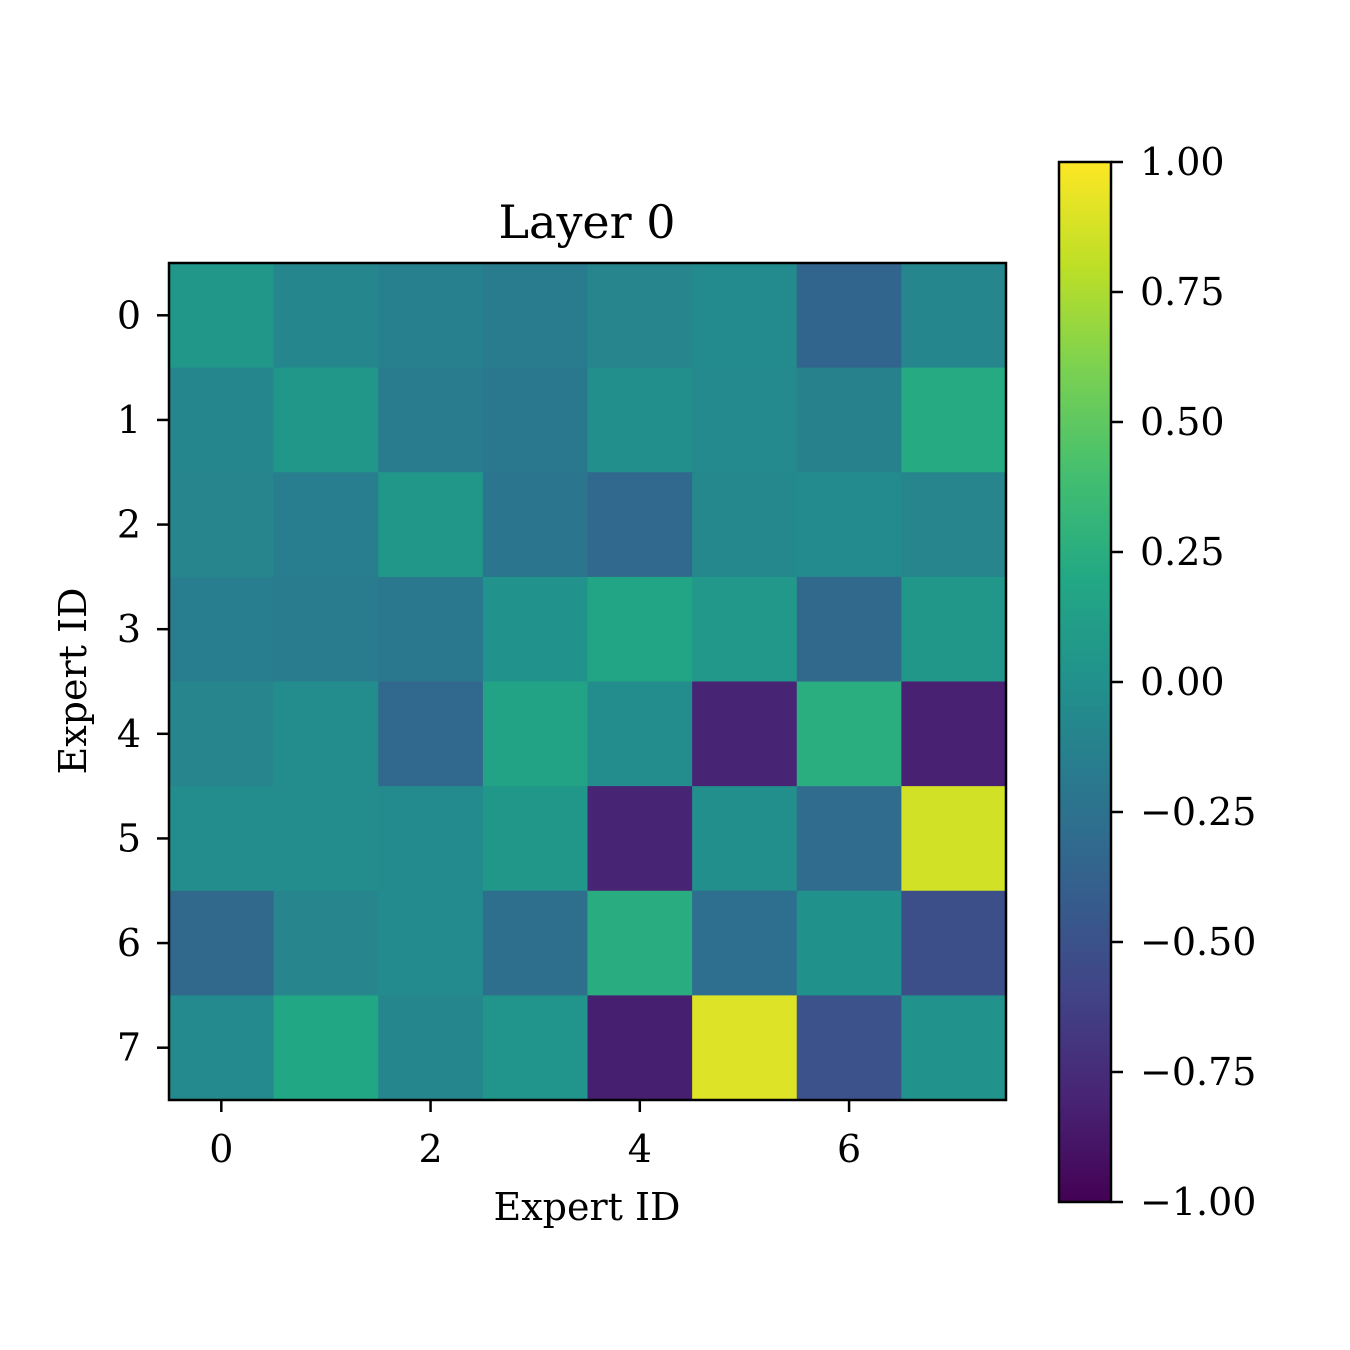 This screenshot has height=1350, width=1350. What do you see at coordinates (143, 681) in the screenshot?
I see `y-axis: 0 1 2 3 4 5 6 7` at bounding box center [143, 681].